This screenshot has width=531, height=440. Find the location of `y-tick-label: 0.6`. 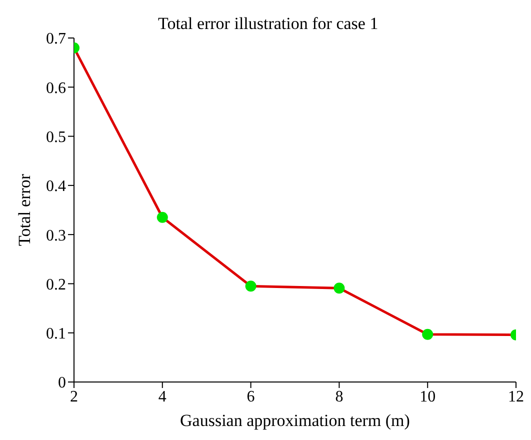

y-tick-label: 0.6 is located at coordinates (56, 88).